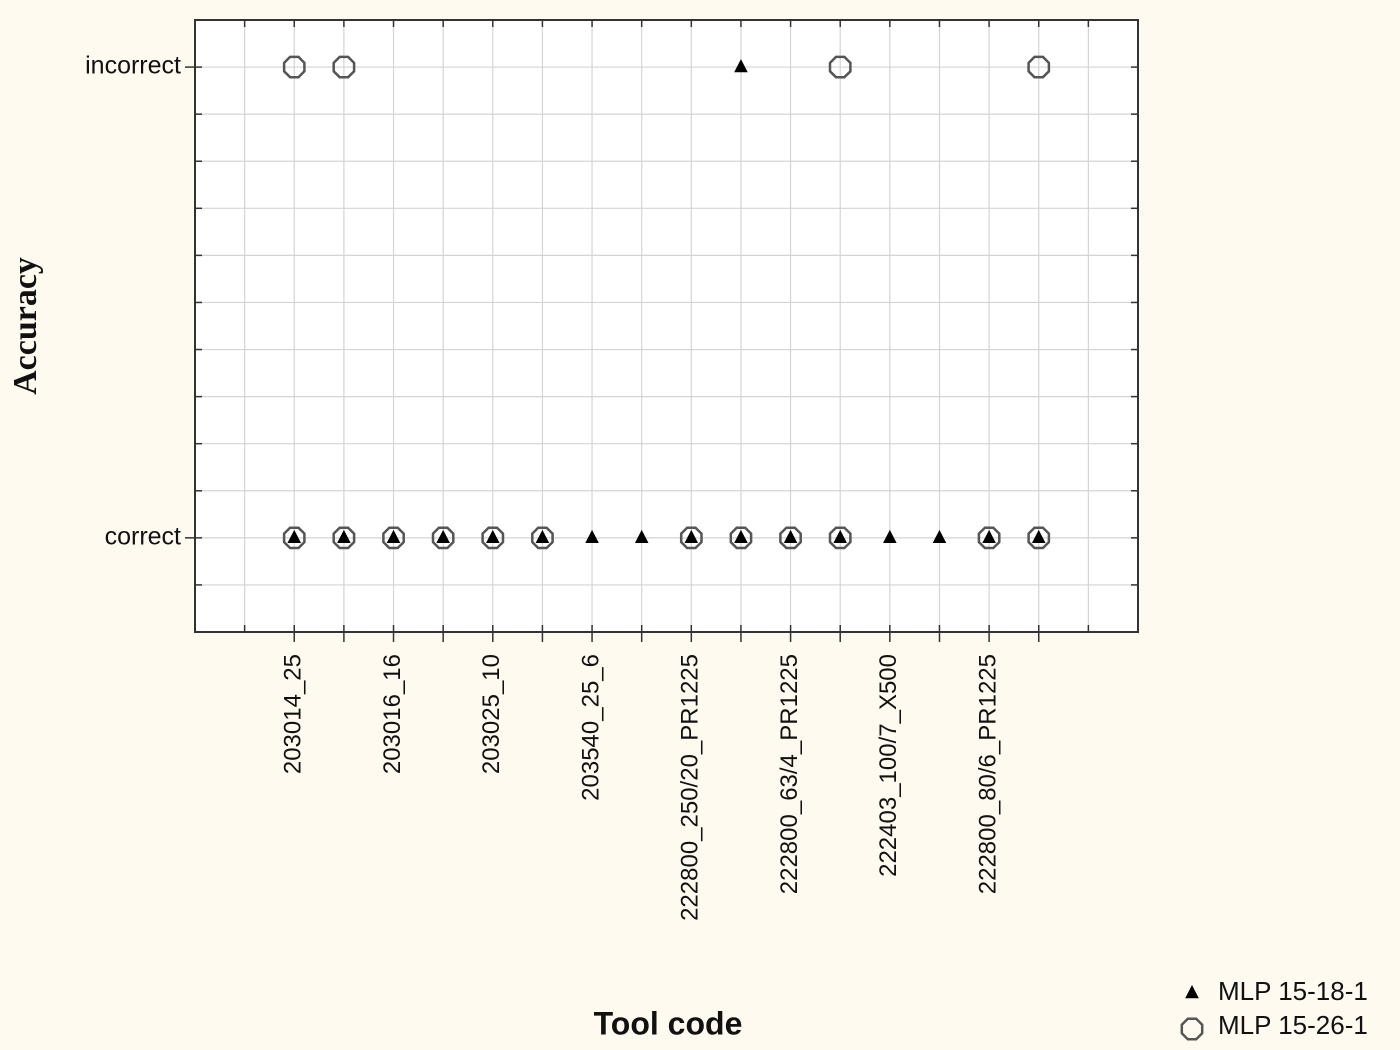  Describe the element at coordinates (789, 774) in the screenshot. I see `x-tick-label: 222800_63/4_PR1225` at that location.